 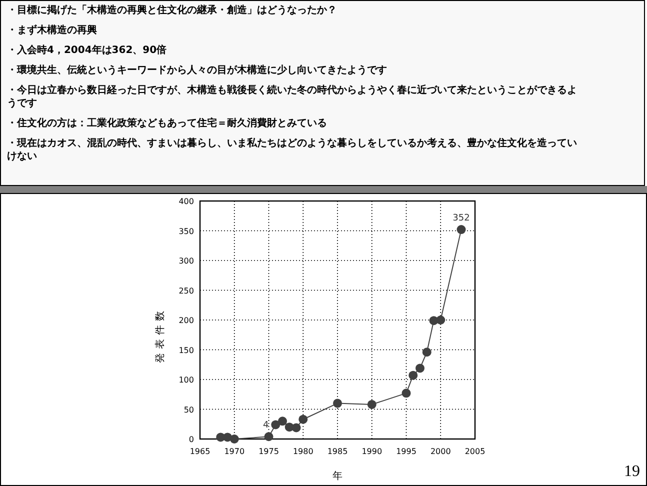 I want to click on x-tick-label: 1990, so click(x=372, y=451).